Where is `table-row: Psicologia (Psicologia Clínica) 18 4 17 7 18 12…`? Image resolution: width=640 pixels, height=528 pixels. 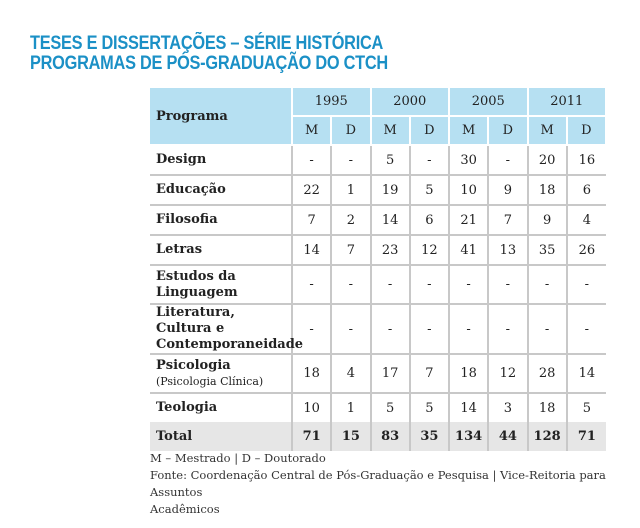 table-row: Psicologia (Psicologia Clínica) 18 4 17 7 18 12… is located at coordinates (378, 373).